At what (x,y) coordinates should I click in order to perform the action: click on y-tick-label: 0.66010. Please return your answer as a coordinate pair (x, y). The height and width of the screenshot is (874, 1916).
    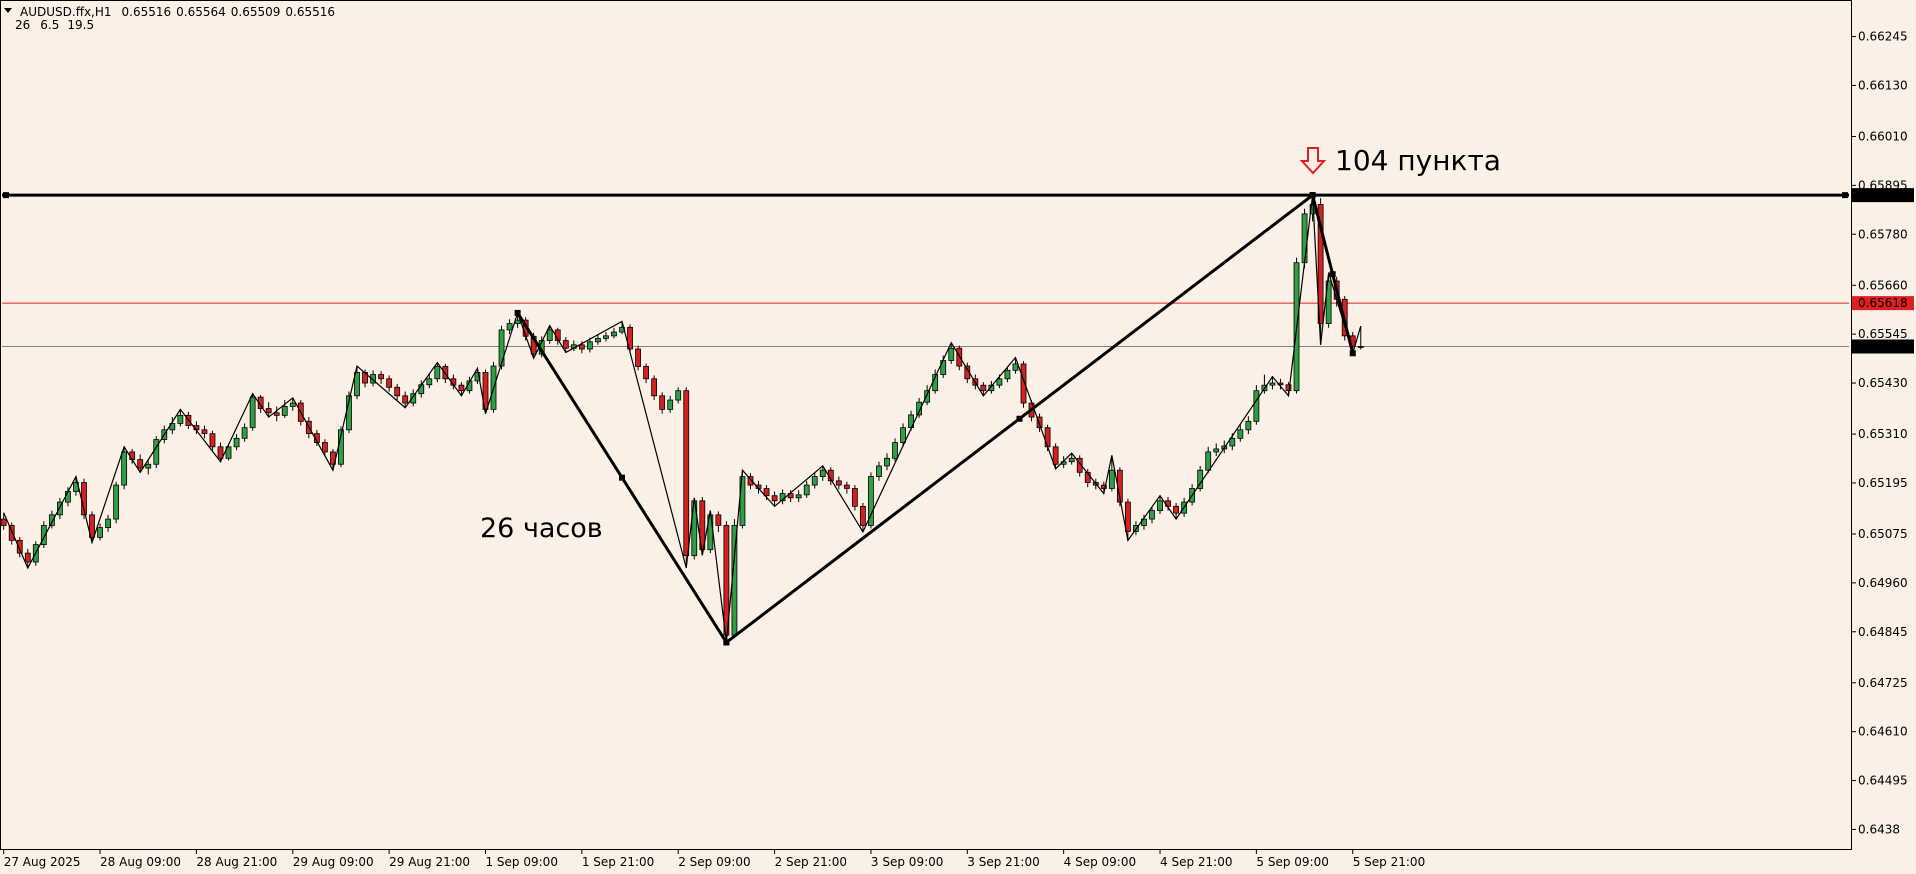
    Looking at the image, I should click on (1883, 136).